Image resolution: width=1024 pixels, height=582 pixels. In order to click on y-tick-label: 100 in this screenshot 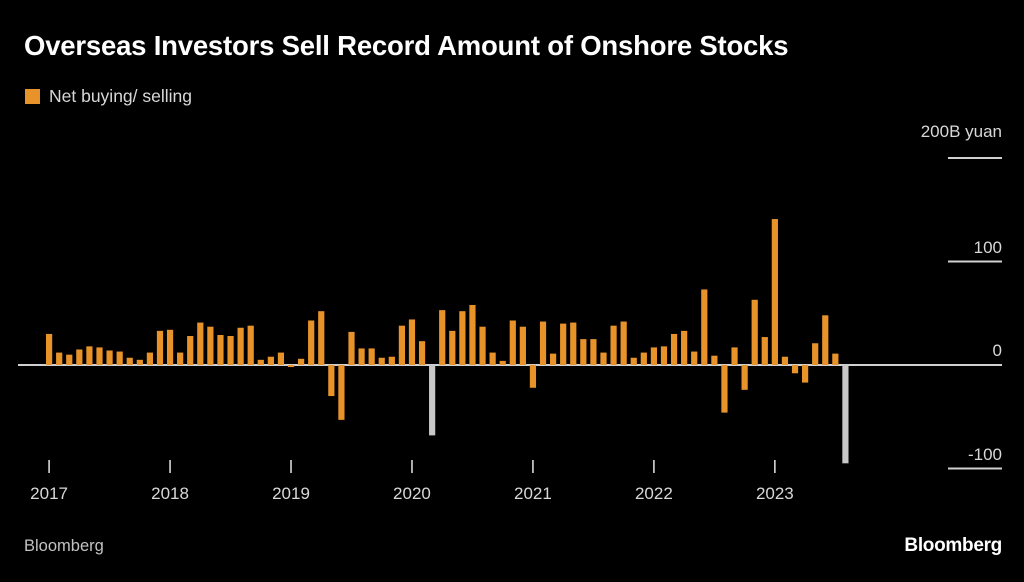, I will do `click(987, 247)`.